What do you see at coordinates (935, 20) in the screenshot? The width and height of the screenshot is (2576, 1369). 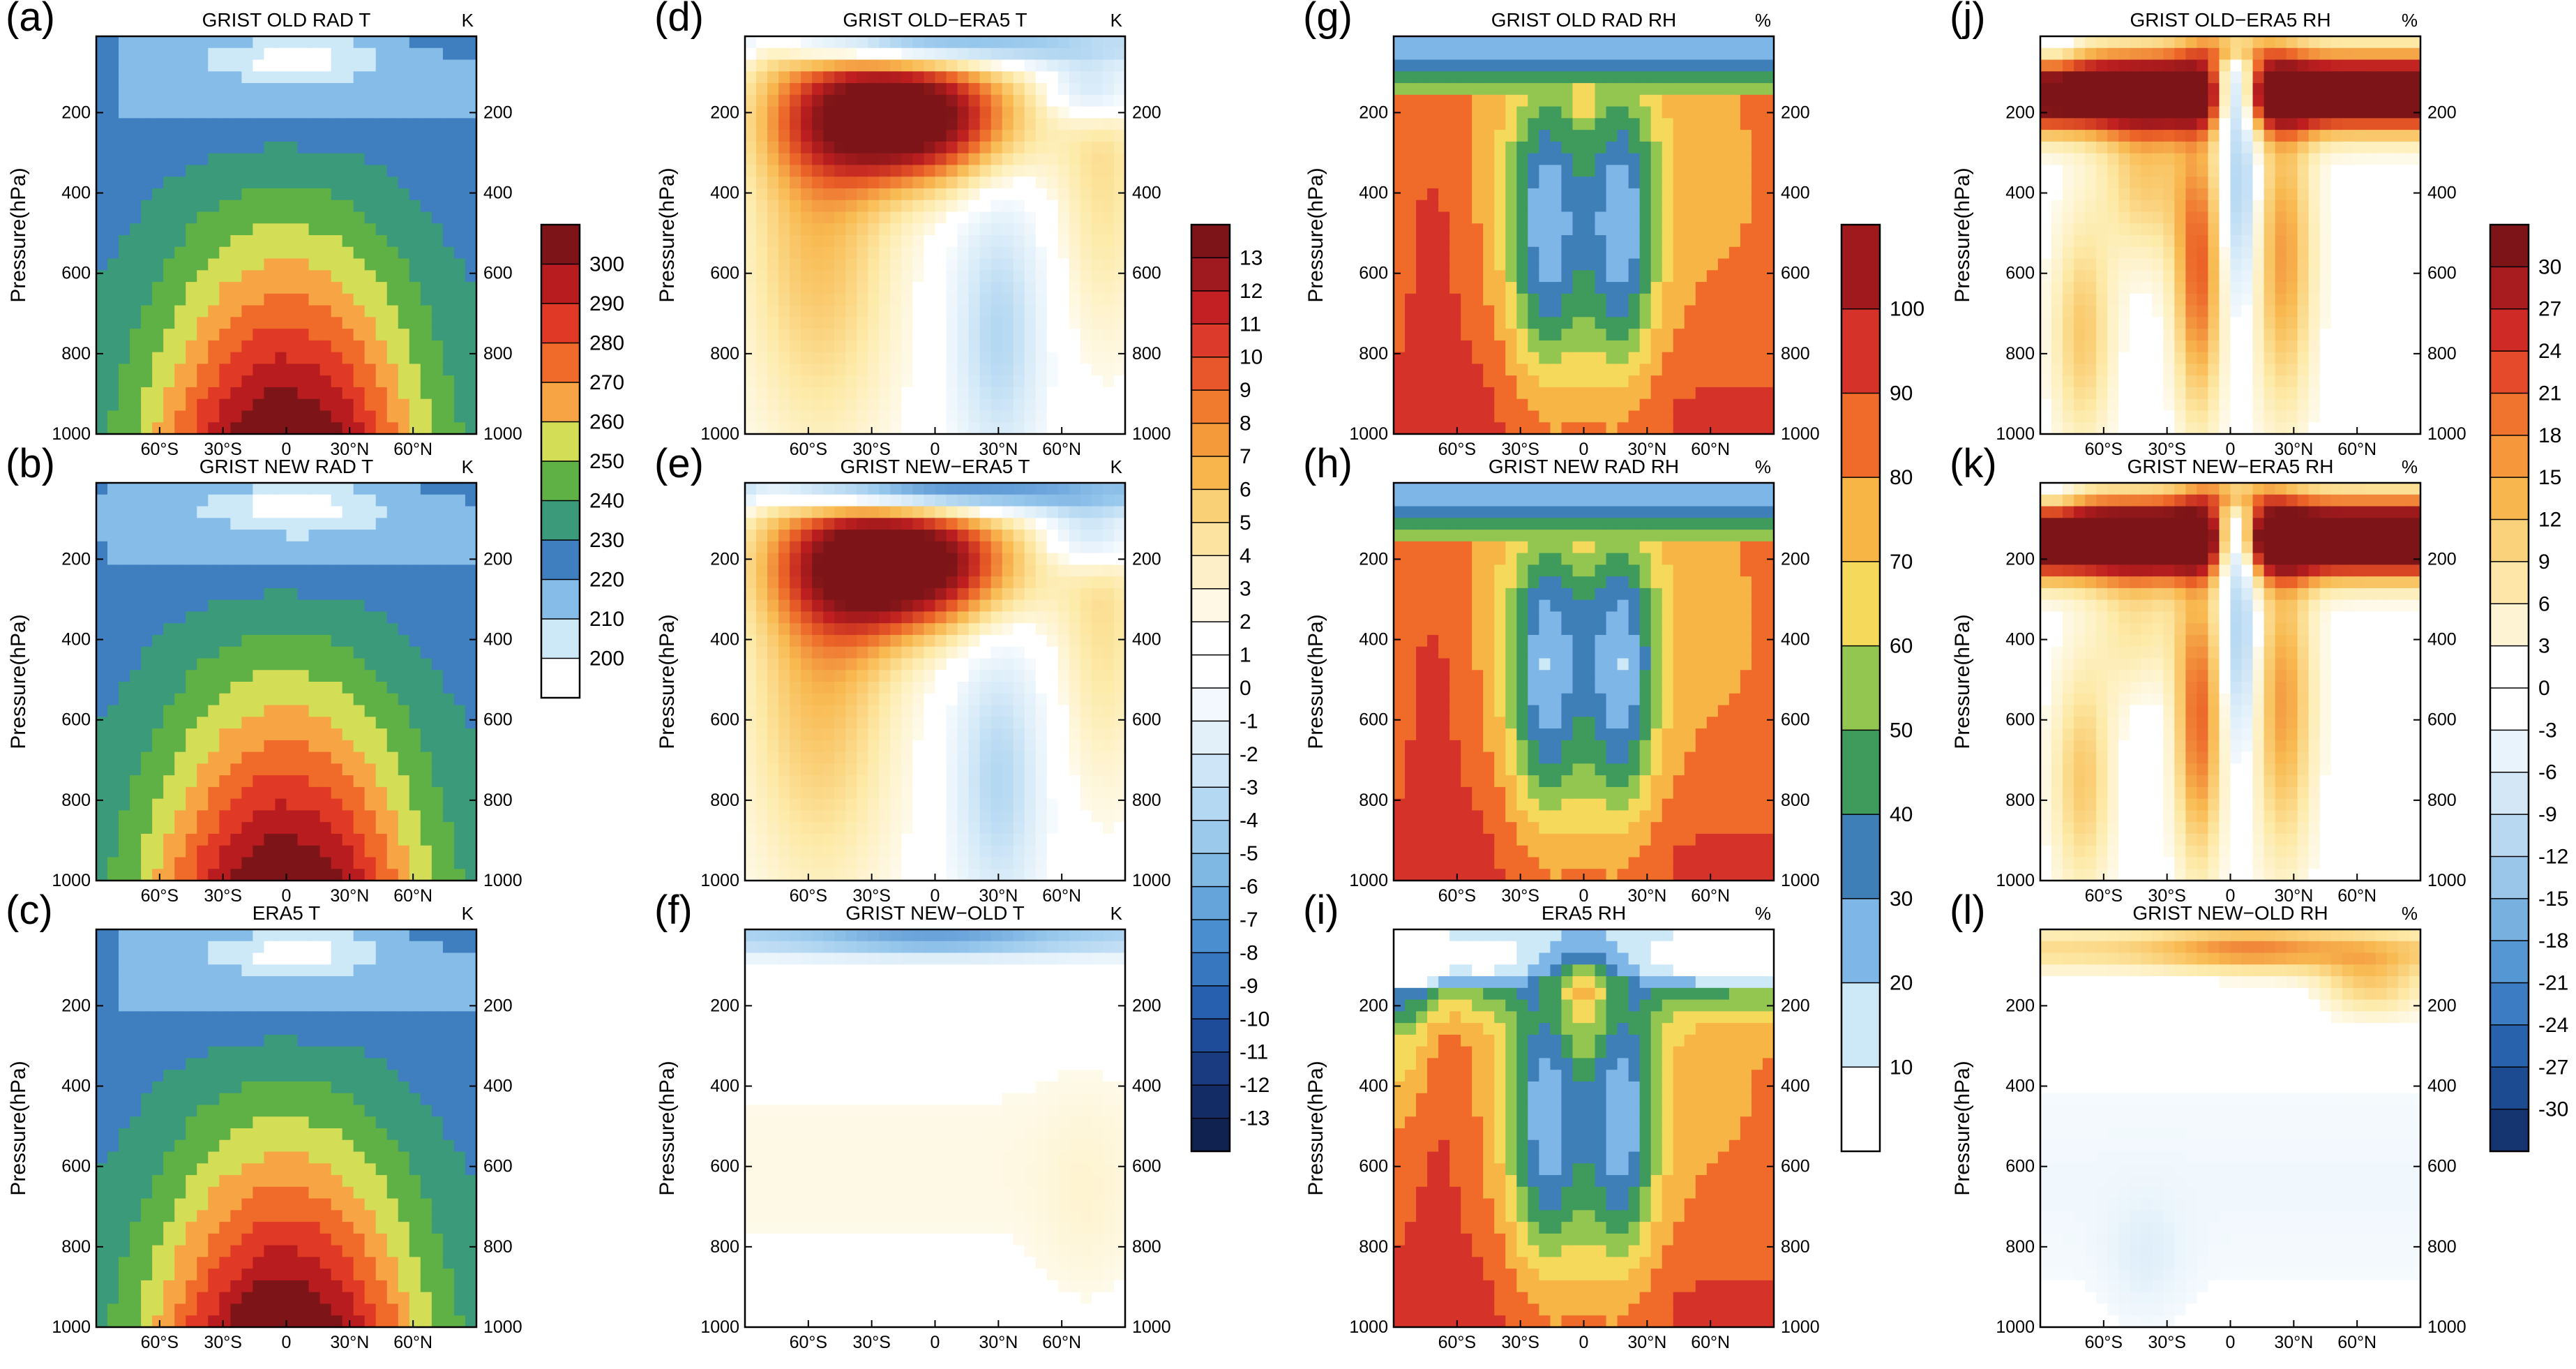 I see `panel-title: GRIST OLD−ERA5 T` at bounding box center [935, 20].